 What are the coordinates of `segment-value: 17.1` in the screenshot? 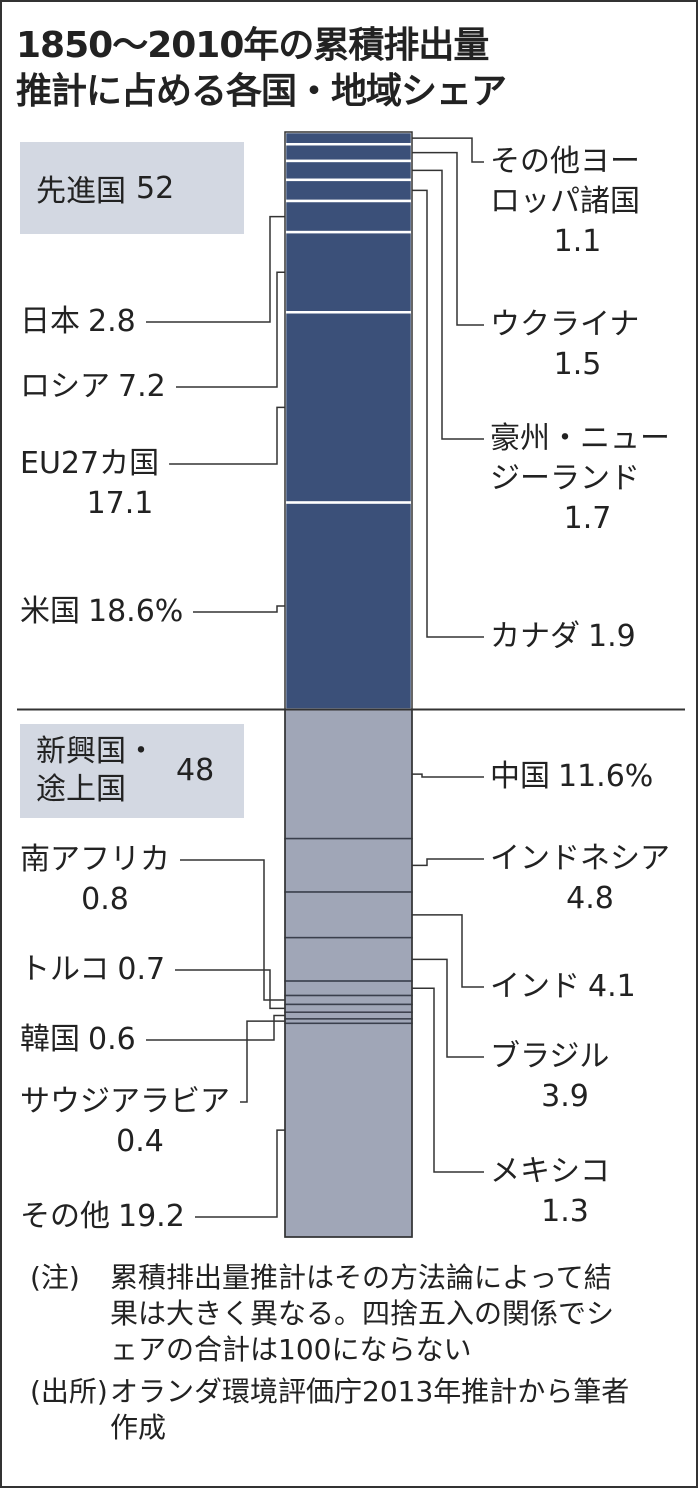 It's located at (120, 503).